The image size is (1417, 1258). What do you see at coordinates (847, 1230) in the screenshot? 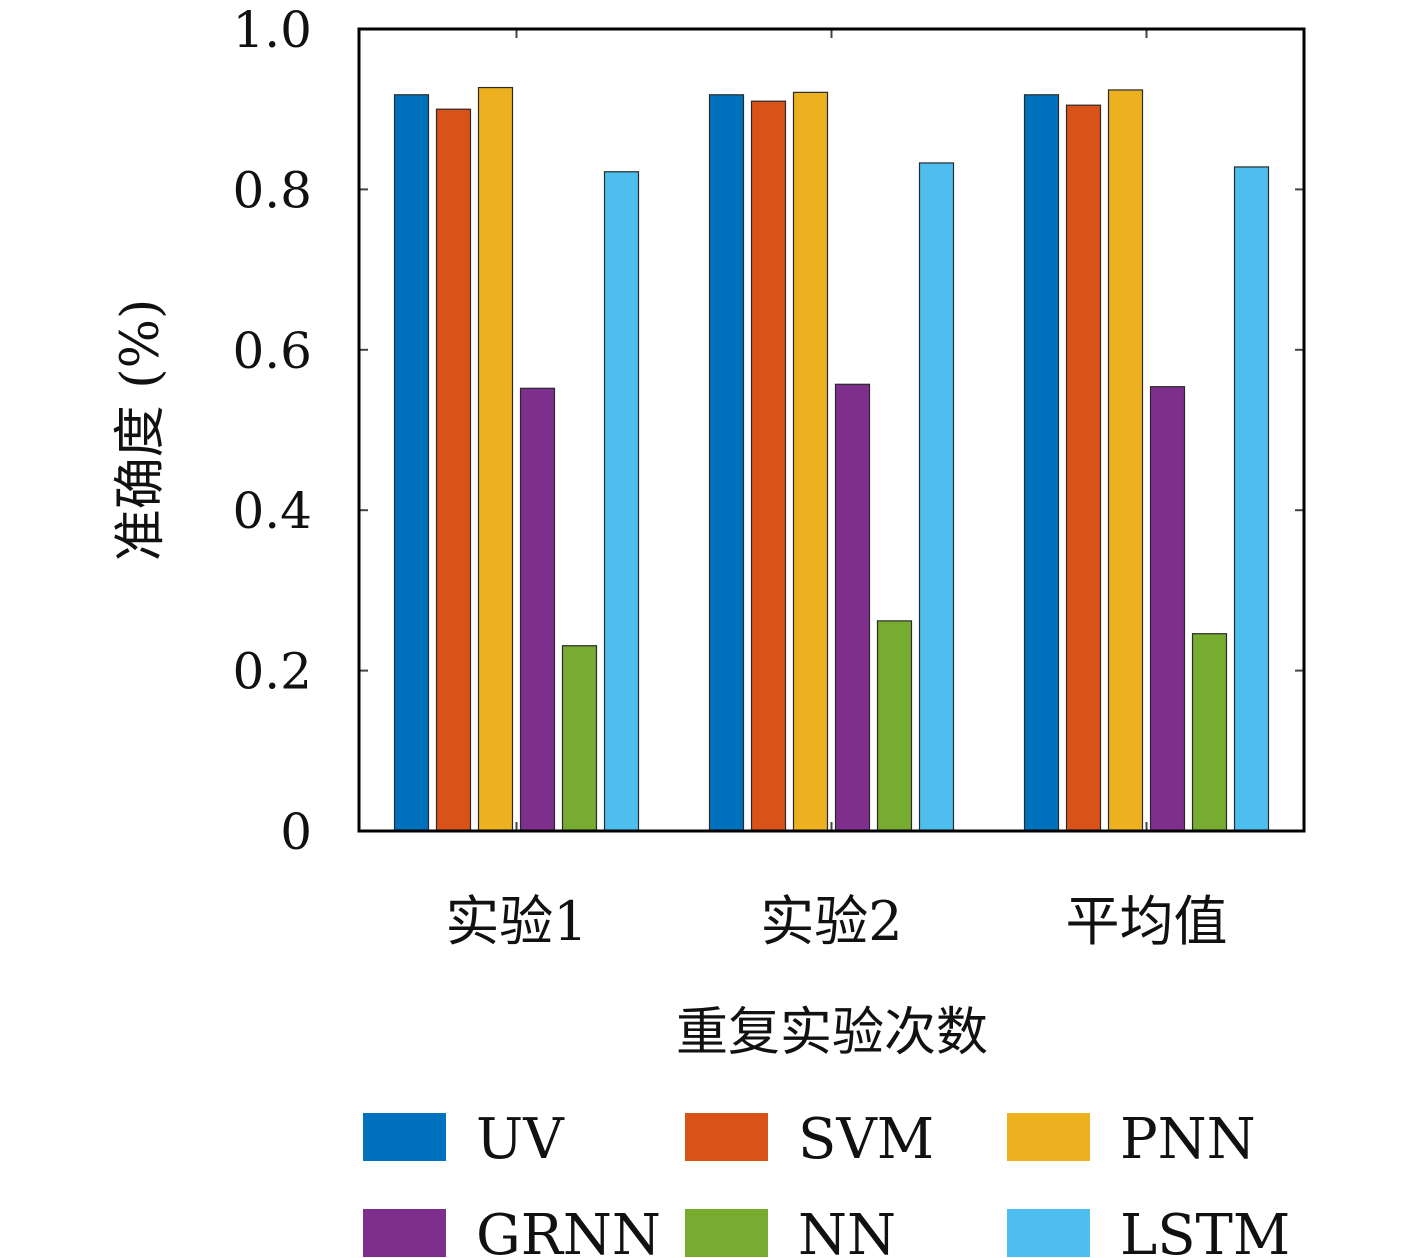
I see `legend-label-nn: NN` at bounding box center [847, 1230].